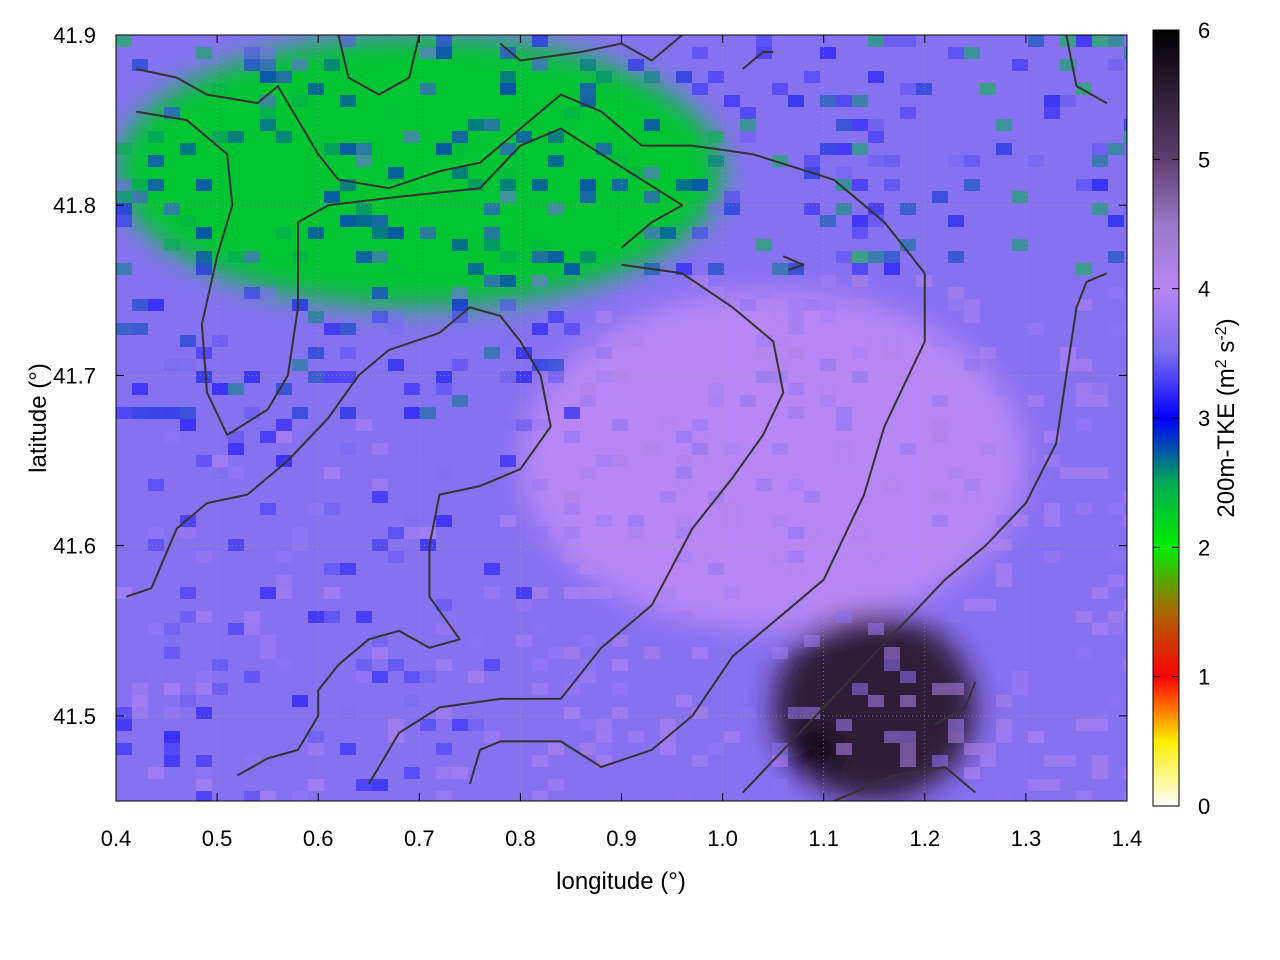 The image size is (1280, 960). Describe the element at coordinates (74, 716) in the screenshot. I see `y-tick-label: 41.5` at that location.